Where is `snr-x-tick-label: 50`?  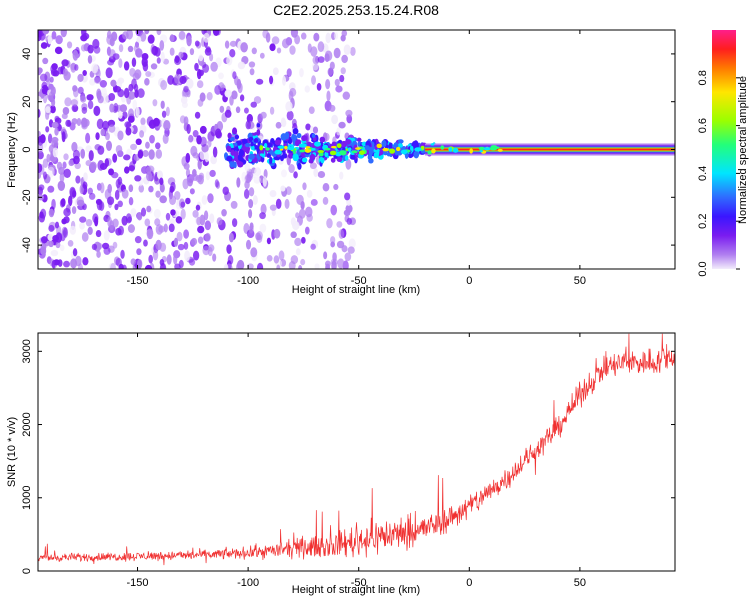
snr-x-tick-label: 50 is located at coordinates (580, 583).